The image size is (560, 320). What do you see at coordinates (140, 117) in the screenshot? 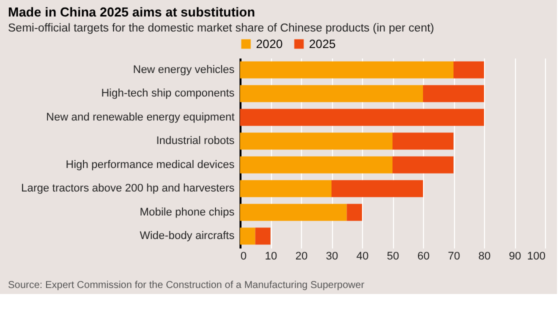
I see `y-tick-label: New and renewable energy equipment` at bounding box center [140, 117].